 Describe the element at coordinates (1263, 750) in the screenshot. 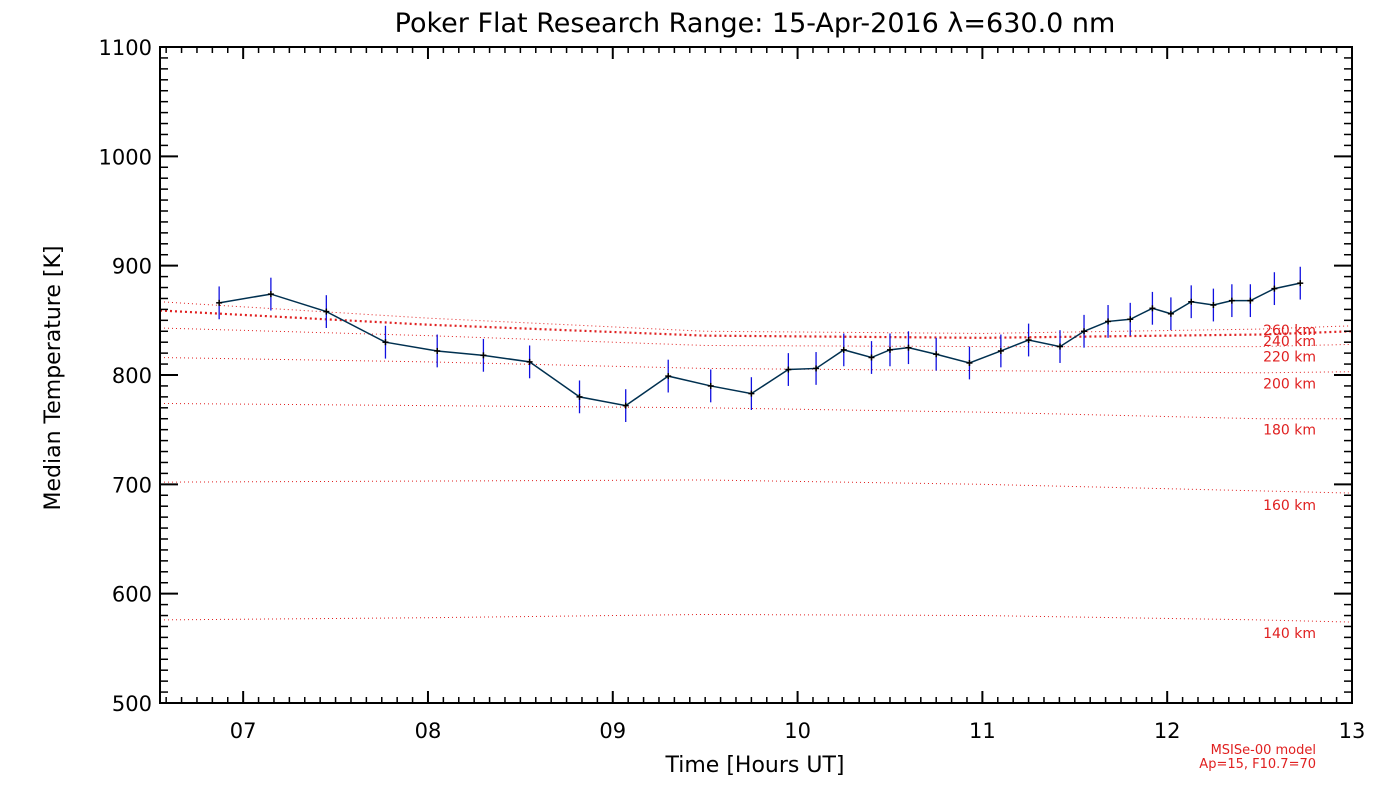

I see `model-note-line-1: MSISe-00 model` at that location.